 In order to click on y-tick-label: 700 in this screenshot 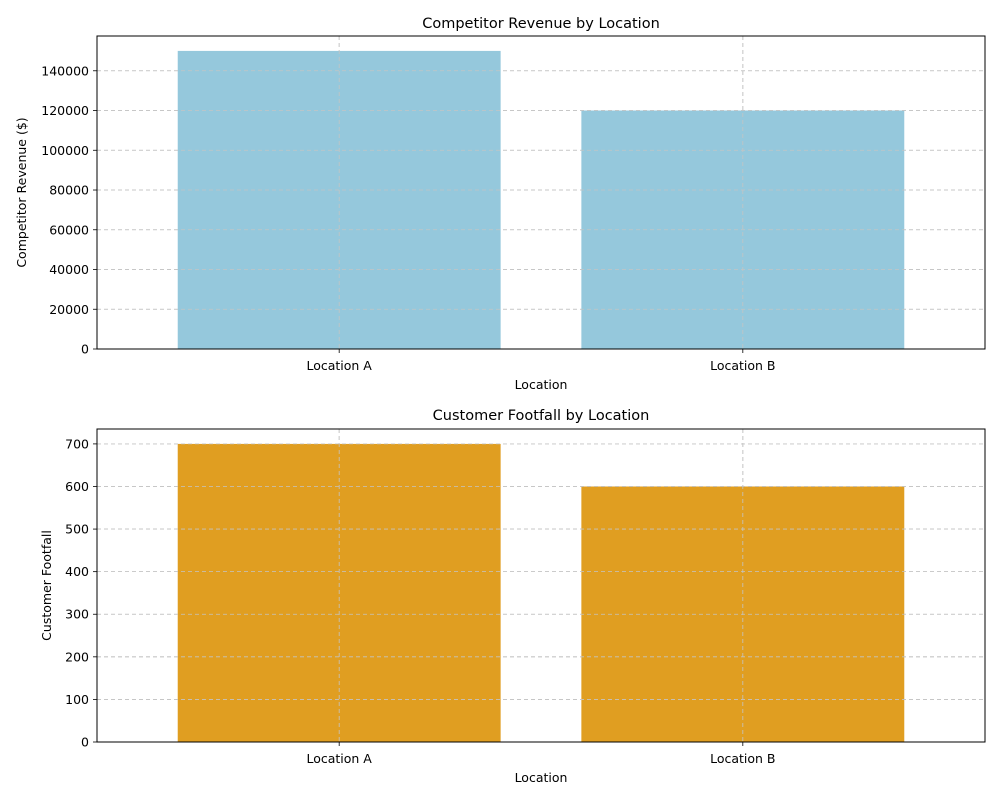, I will do `click(77, 443)`.